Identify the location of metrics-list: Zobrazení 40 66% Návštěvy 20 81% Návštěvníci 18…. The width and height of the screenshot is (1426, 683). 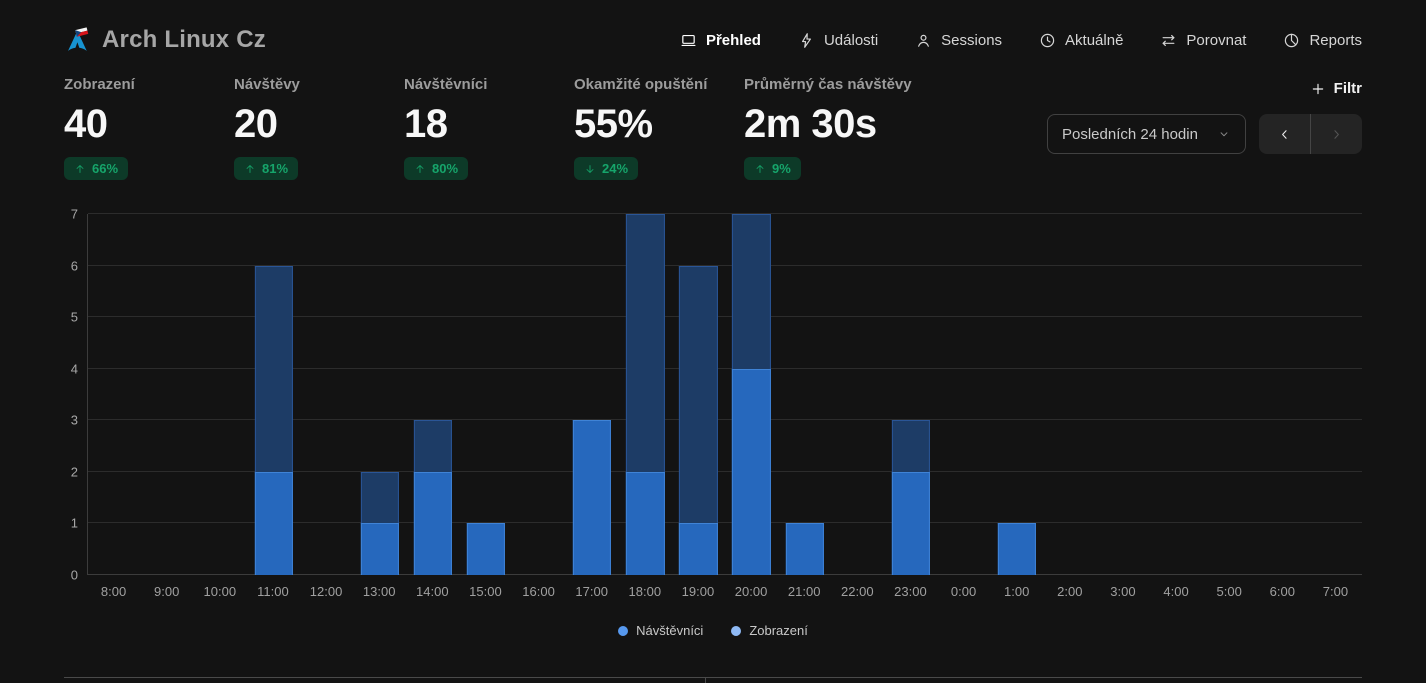
(489, 128).